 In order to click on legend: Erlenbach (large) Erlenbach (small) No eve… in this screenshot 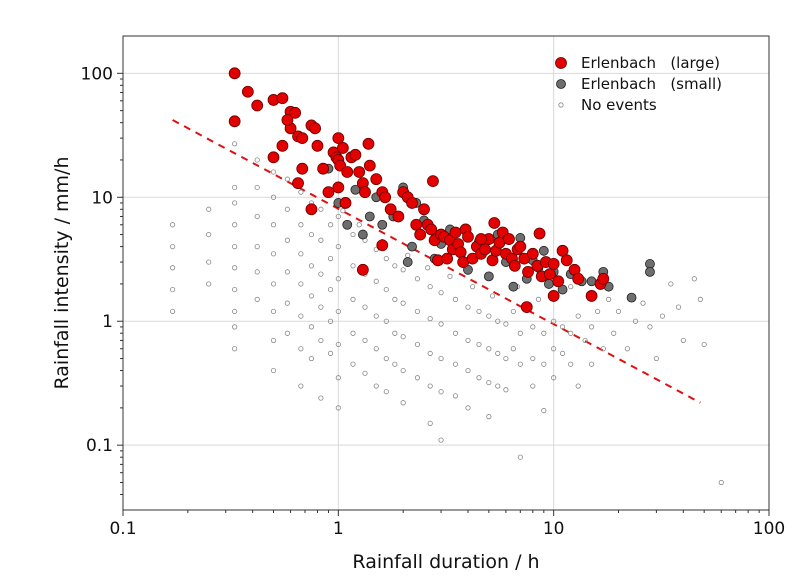, I will do `click(638, 84)`.